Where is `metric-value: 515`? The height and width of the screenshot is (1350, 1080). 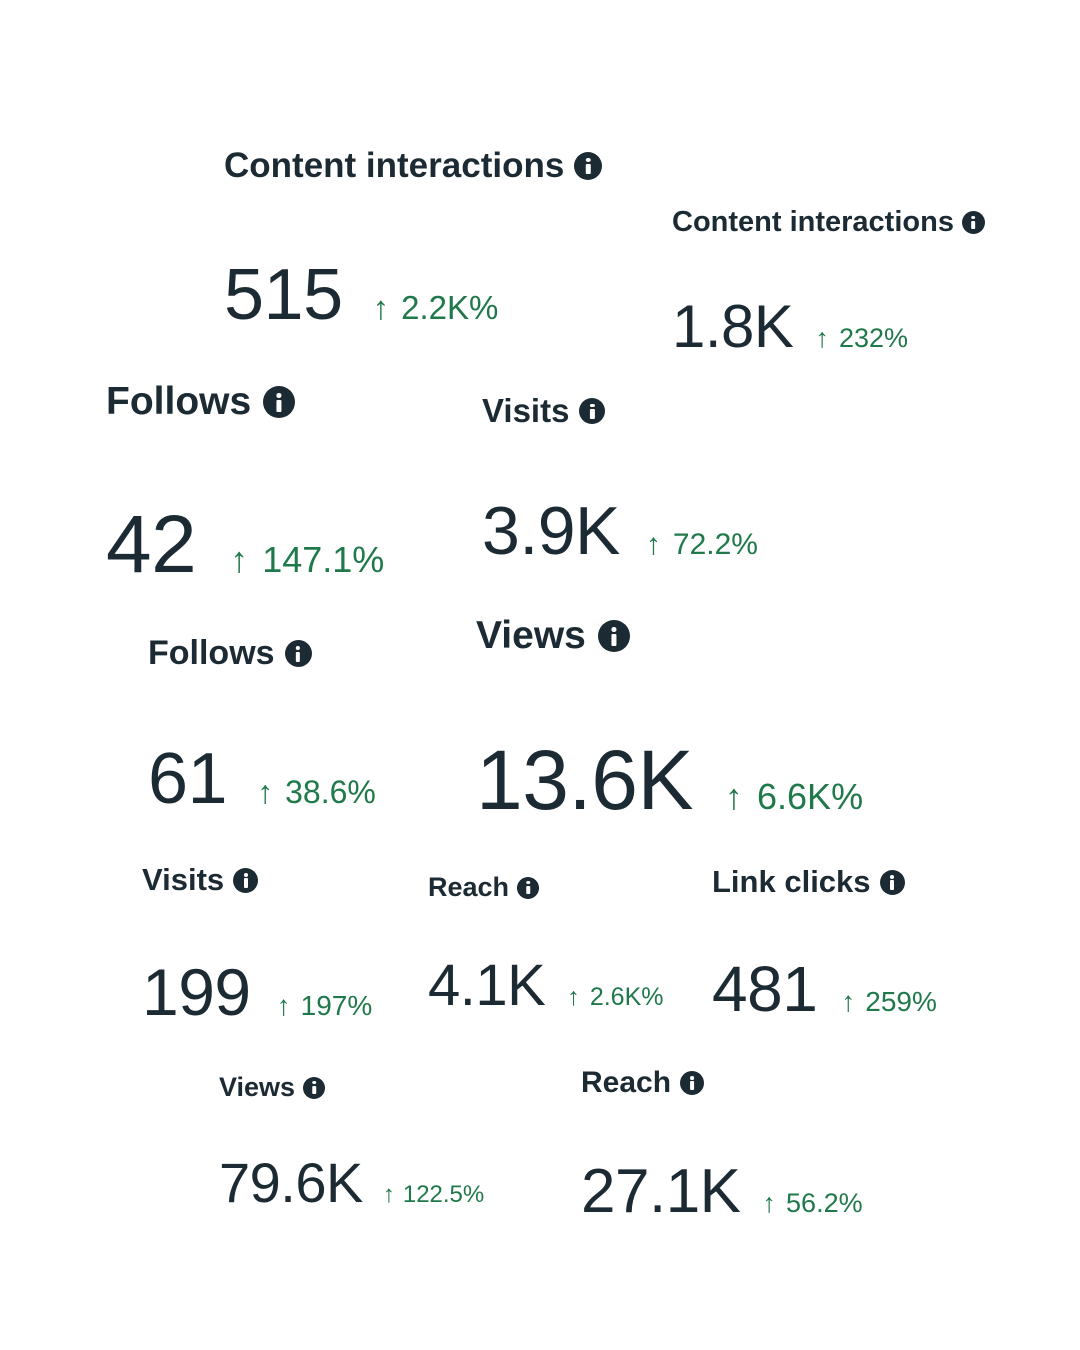
metric-value: 515 is located at coordinates (283, 295).